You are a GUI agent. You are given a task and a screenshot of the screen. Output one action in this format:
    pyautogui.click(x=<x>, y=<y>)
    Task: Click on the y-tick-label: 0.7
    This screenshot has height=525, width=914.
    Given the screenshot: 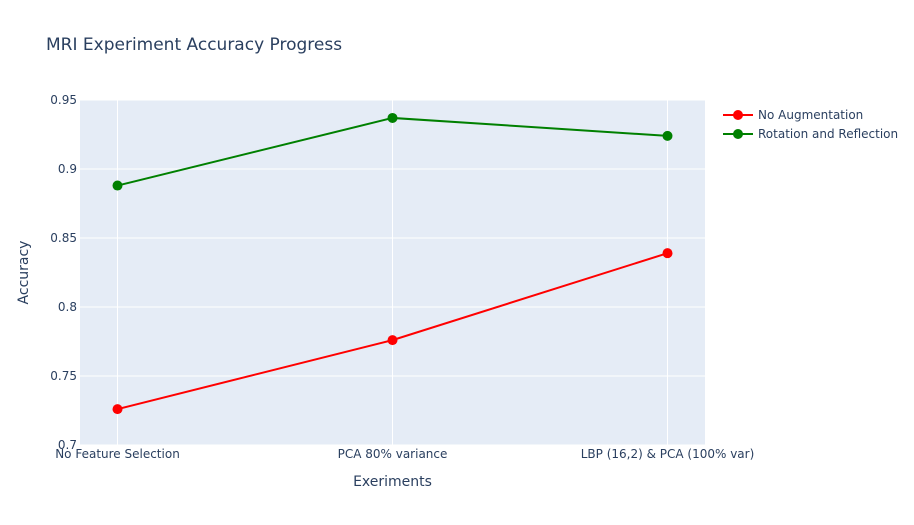 What is the action you would take?
    pyautogui.click(x=67, y=445)
    